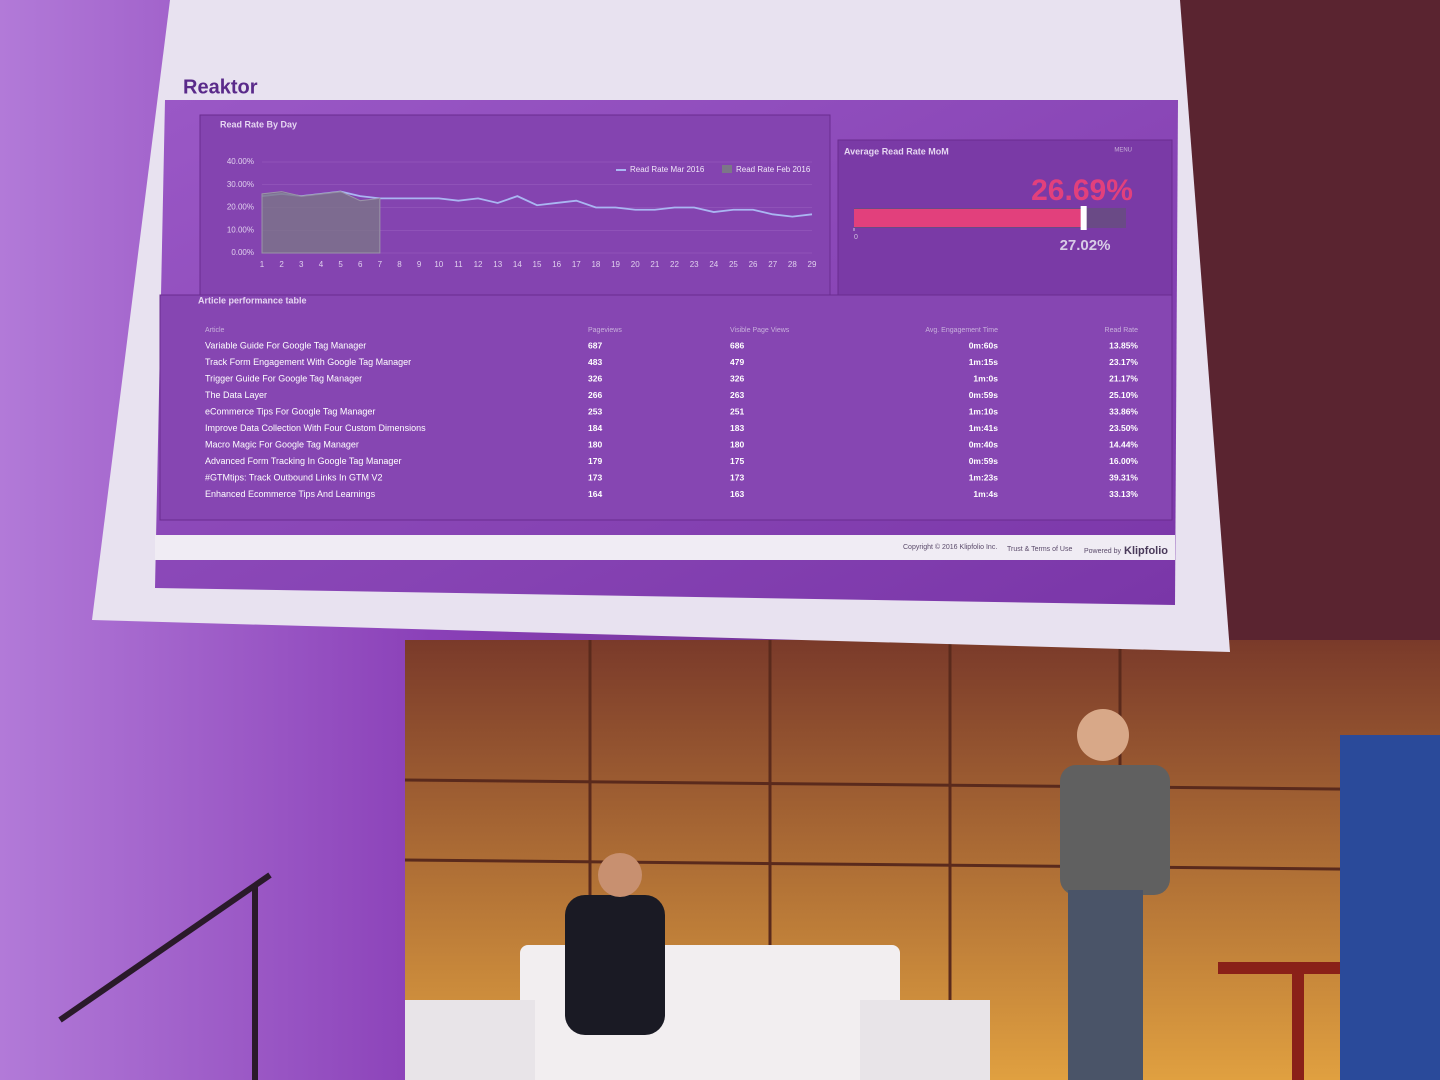  I want to click on x-tick-label: 16, so click(556, 264).